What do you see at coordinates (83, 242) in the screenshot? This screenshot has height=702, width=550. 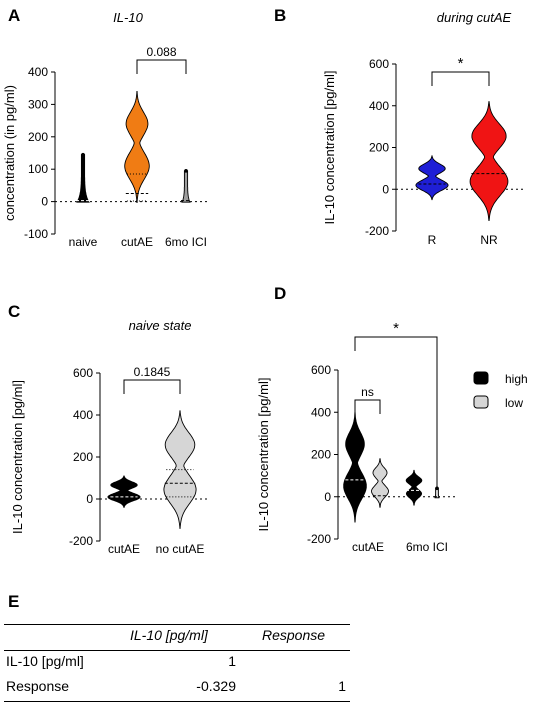 I see `chart-a-x-tick-label-naive: naive` at bounding box center [83, 242].